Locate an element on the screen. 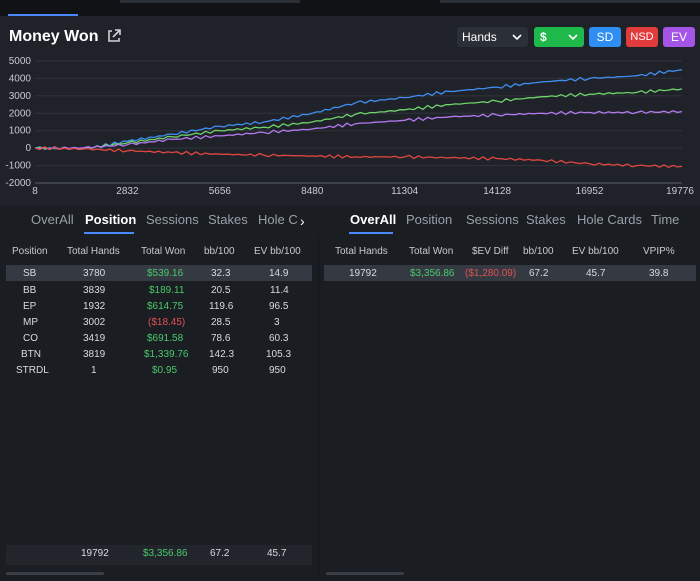 The height and width of the screenshot is (581, 700). x-tick-label: 19776 is located at coordinates (680, 191).